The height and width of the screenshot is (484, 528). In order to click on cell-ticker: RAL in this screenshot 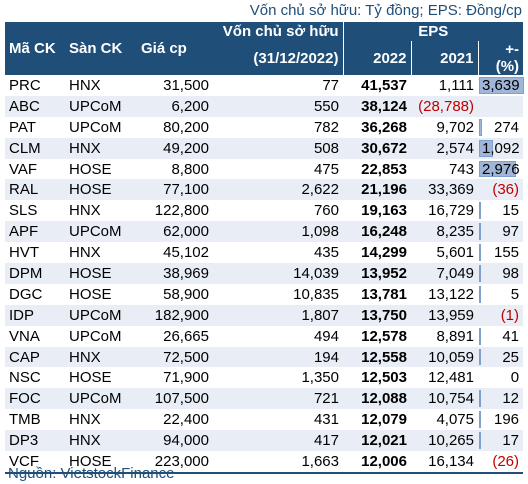, I will do `click(35, 190)`.